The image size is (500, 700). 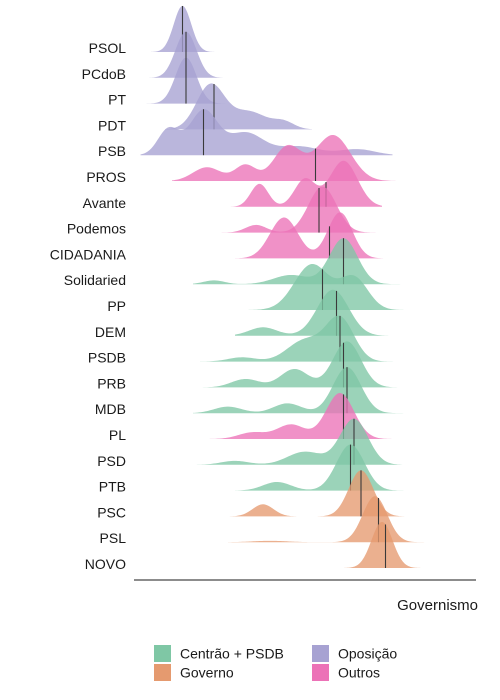 What do you see at coordinates (113, 538) in the screenshot?
I see `party-label-psl: PSL` at bounding box center [113, 538].